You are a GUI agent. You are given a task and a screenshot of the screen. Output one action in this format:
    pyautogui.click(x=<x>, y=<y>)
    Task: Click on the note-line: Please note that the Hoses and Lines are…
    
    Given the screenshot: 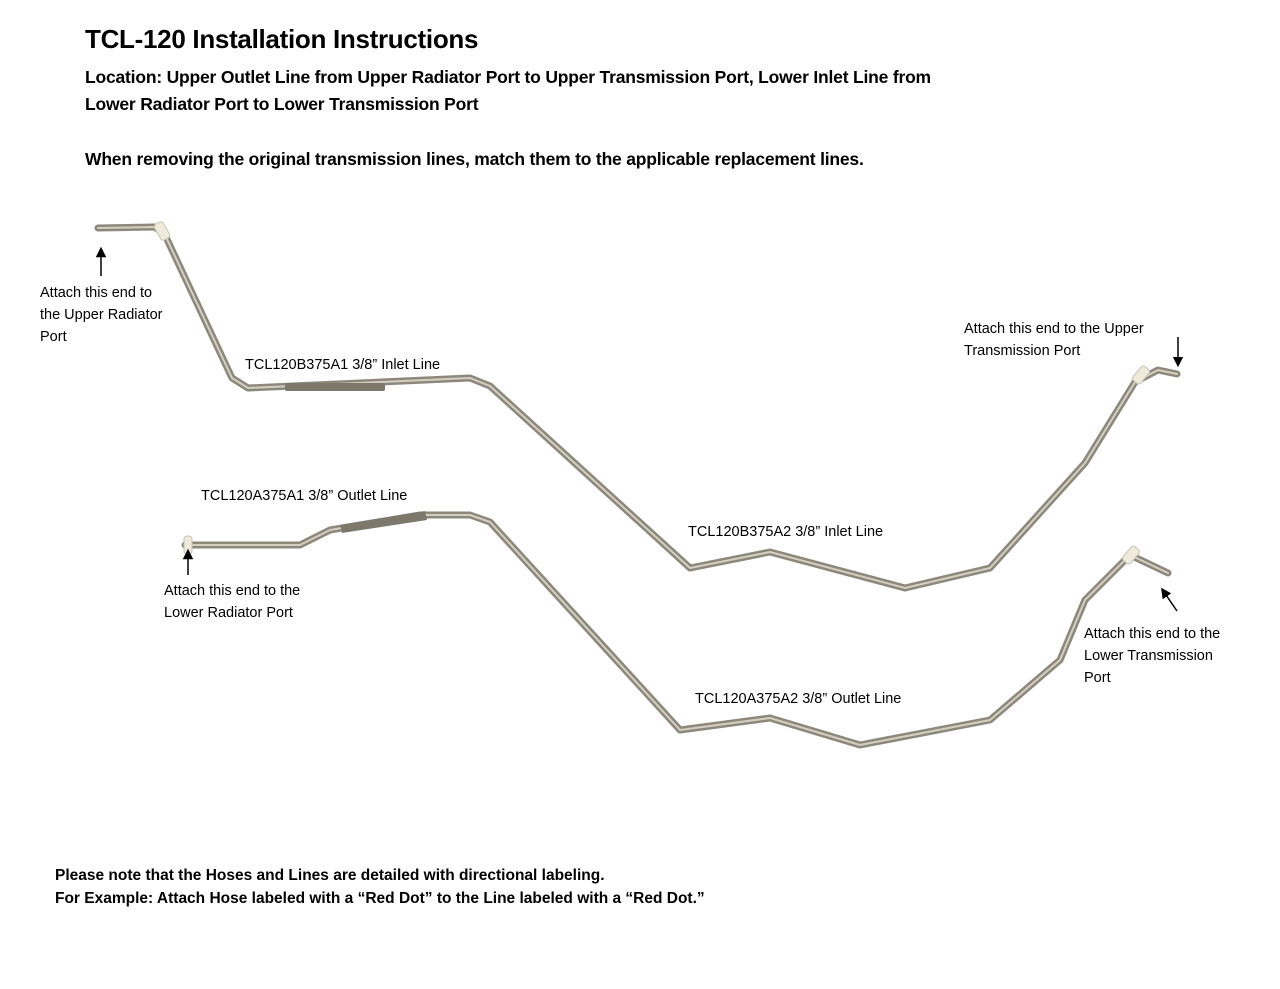 What is the action you would take?
    pyautogui.click(x=330, y=875)
    